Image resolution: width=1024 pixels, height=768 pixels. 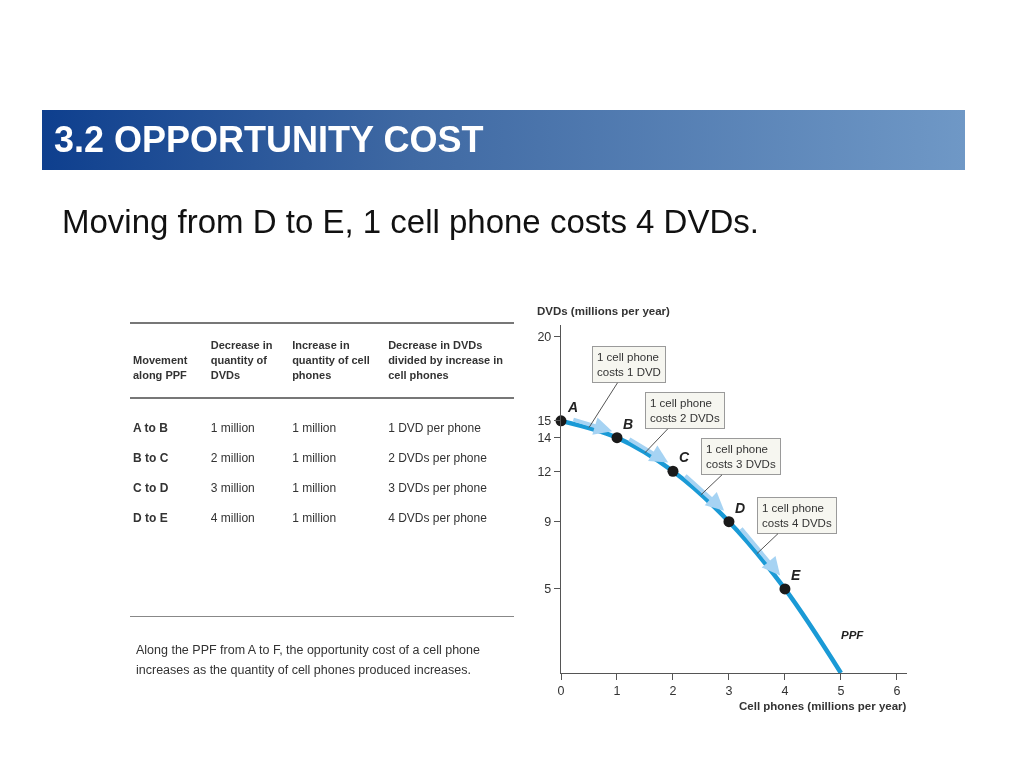 What do you see at coordinates (449, 360) in the screenshot?
I see `text: Decrease in DVDs divided by increase in cell phones` at bounding box center [449, 360].